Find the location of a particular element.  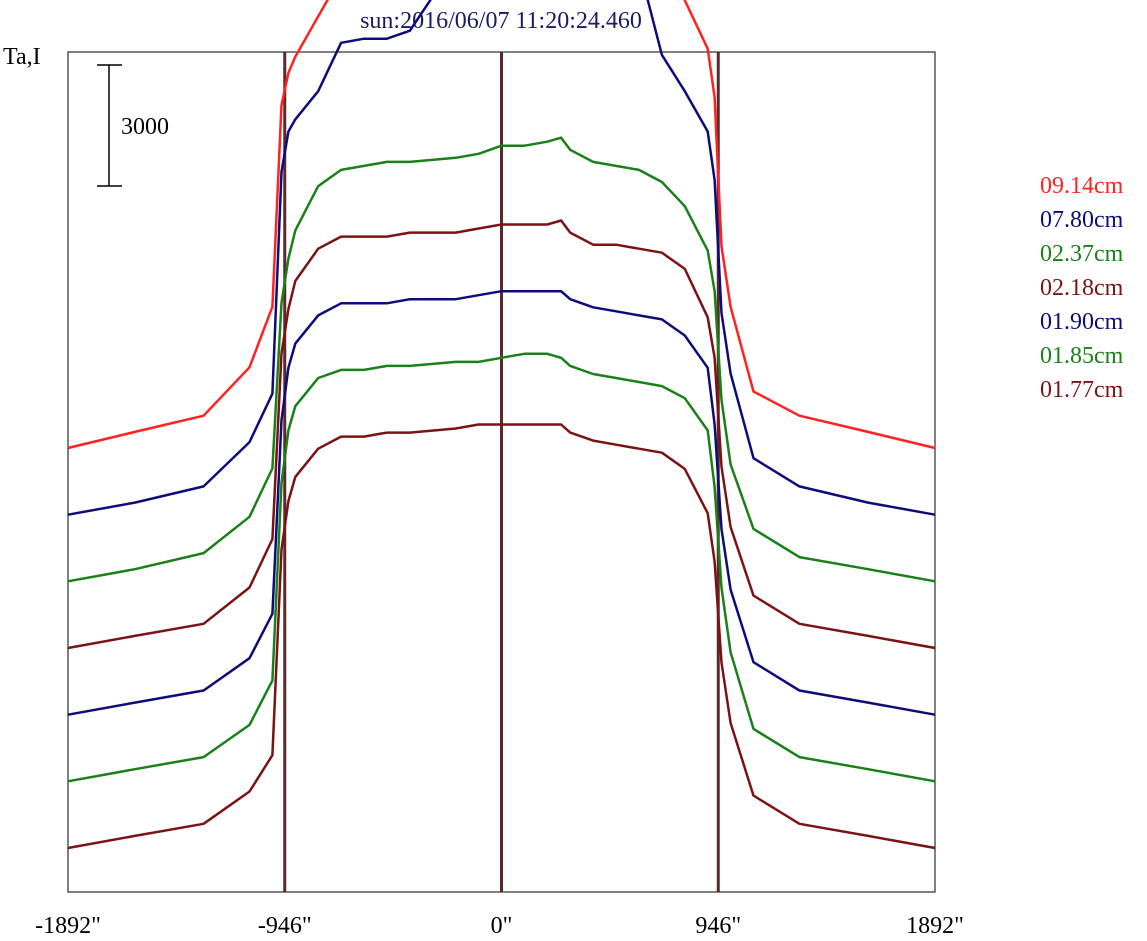

scale-bar-label: 3000 is located at coordinates (145, 127).